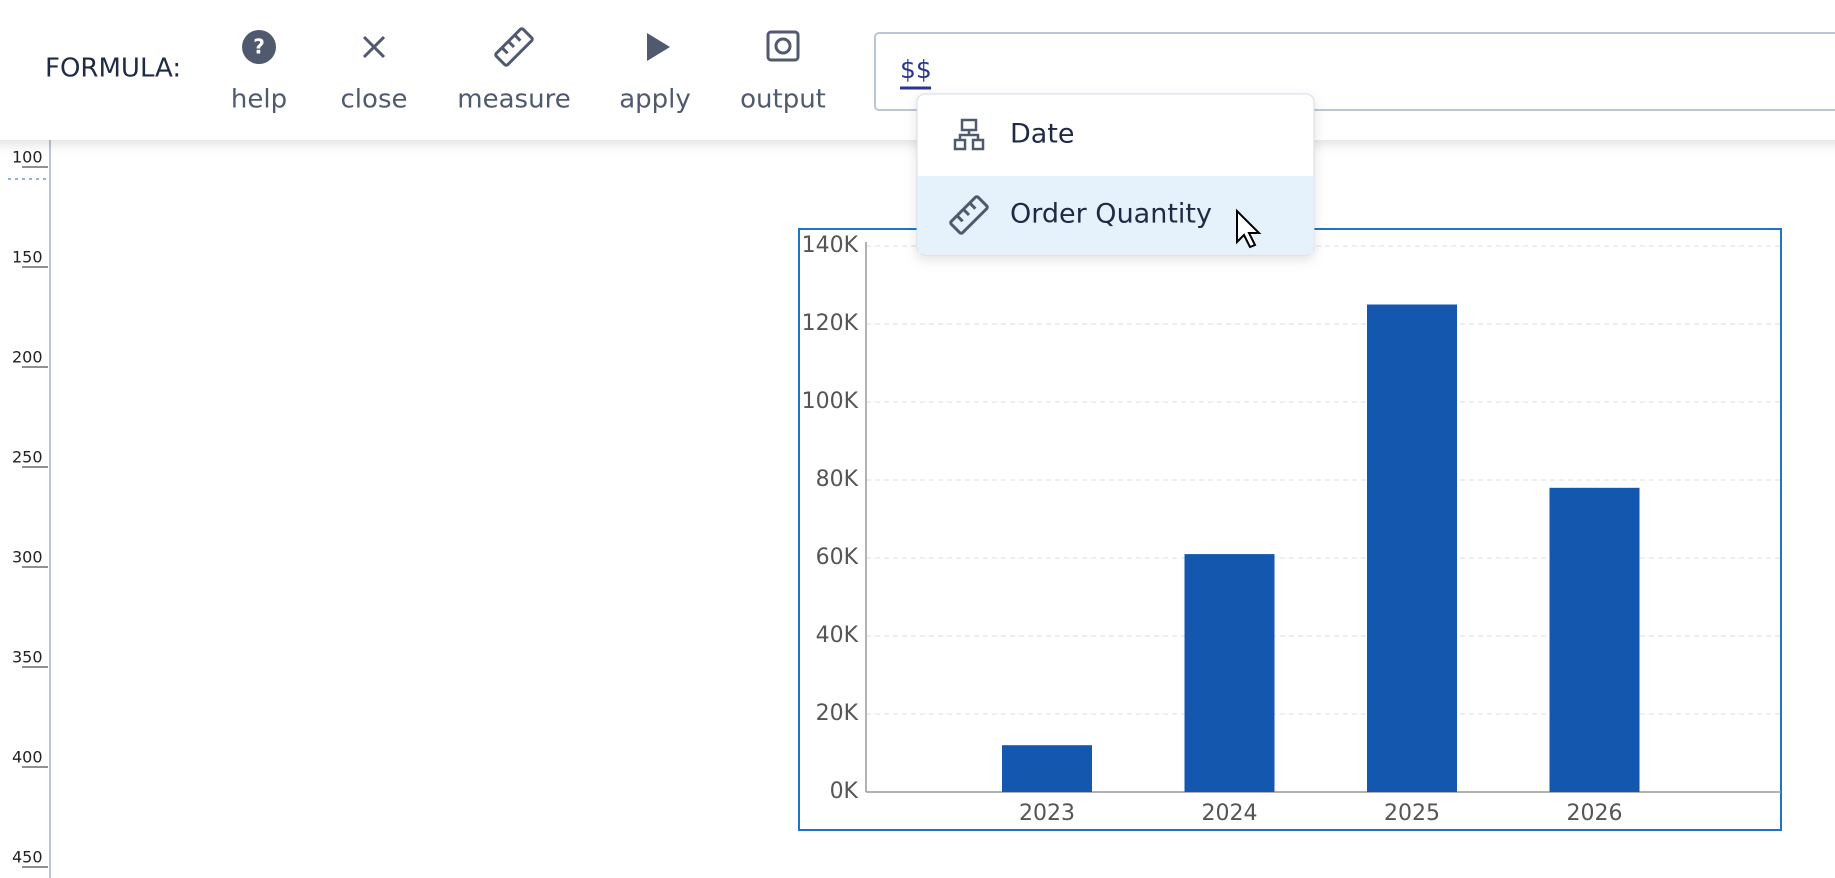 The image size is (1835, 878). I want to click on button-label: output, so click(783, 100).